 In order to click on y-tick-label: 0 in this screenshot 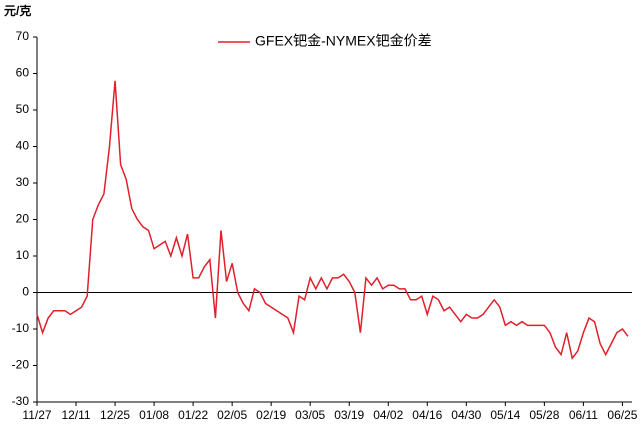, I will do `click(25, 292)`.